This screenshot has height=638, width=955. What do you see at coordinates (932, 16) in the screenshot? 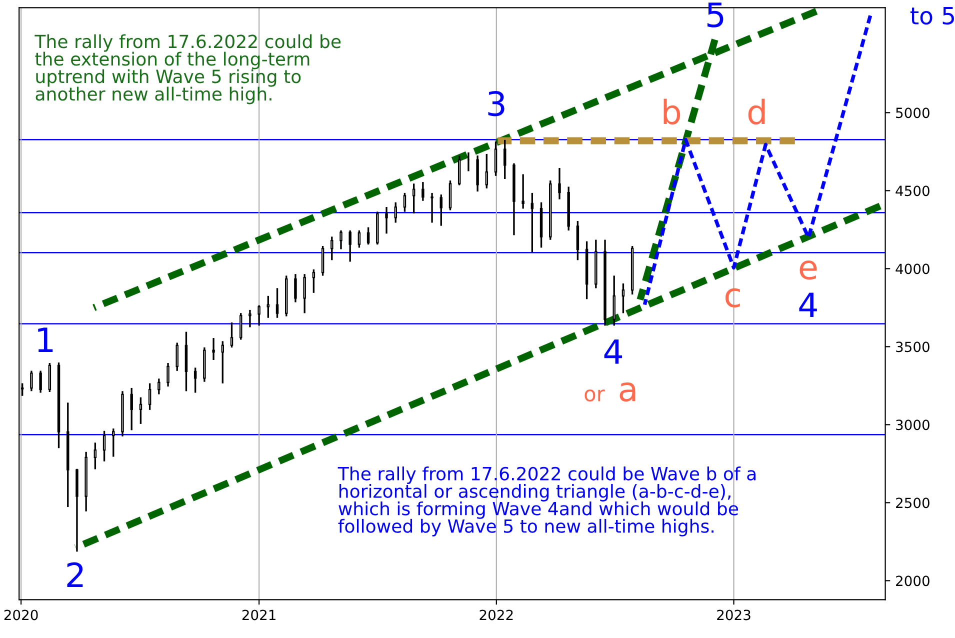
I see `text: to 5` at bounding box center [932, 16].